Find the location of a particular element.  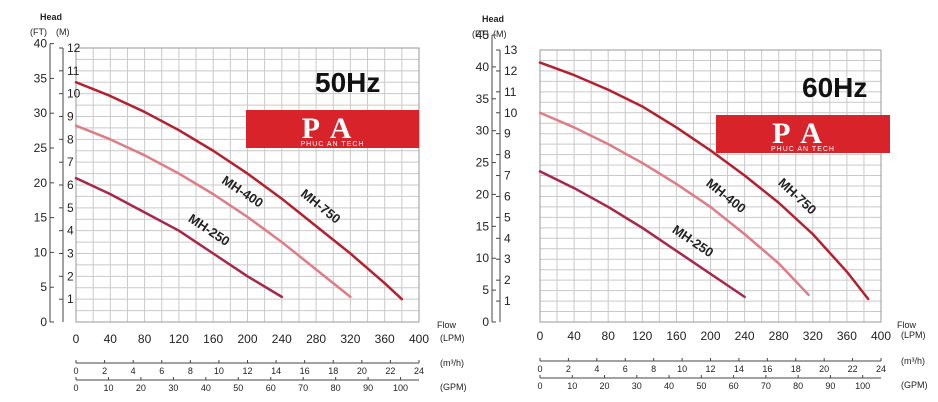

m3h-tick-label: 6 is located at coordinates (625, 369).